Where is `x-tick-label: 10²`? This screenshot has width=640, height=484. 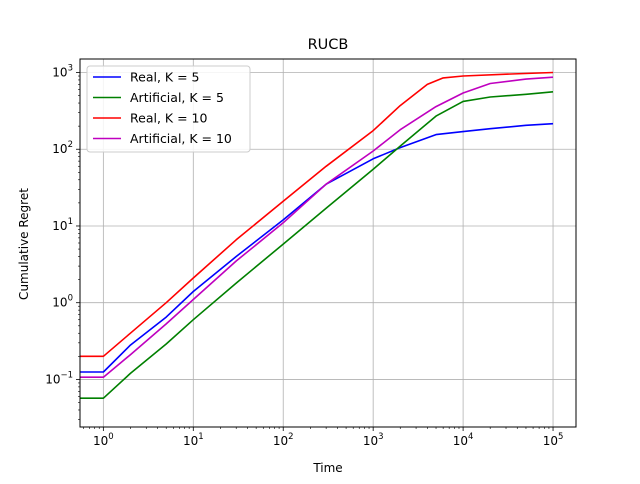
x-tick-label: 10² is located at coordinates (283, 440).